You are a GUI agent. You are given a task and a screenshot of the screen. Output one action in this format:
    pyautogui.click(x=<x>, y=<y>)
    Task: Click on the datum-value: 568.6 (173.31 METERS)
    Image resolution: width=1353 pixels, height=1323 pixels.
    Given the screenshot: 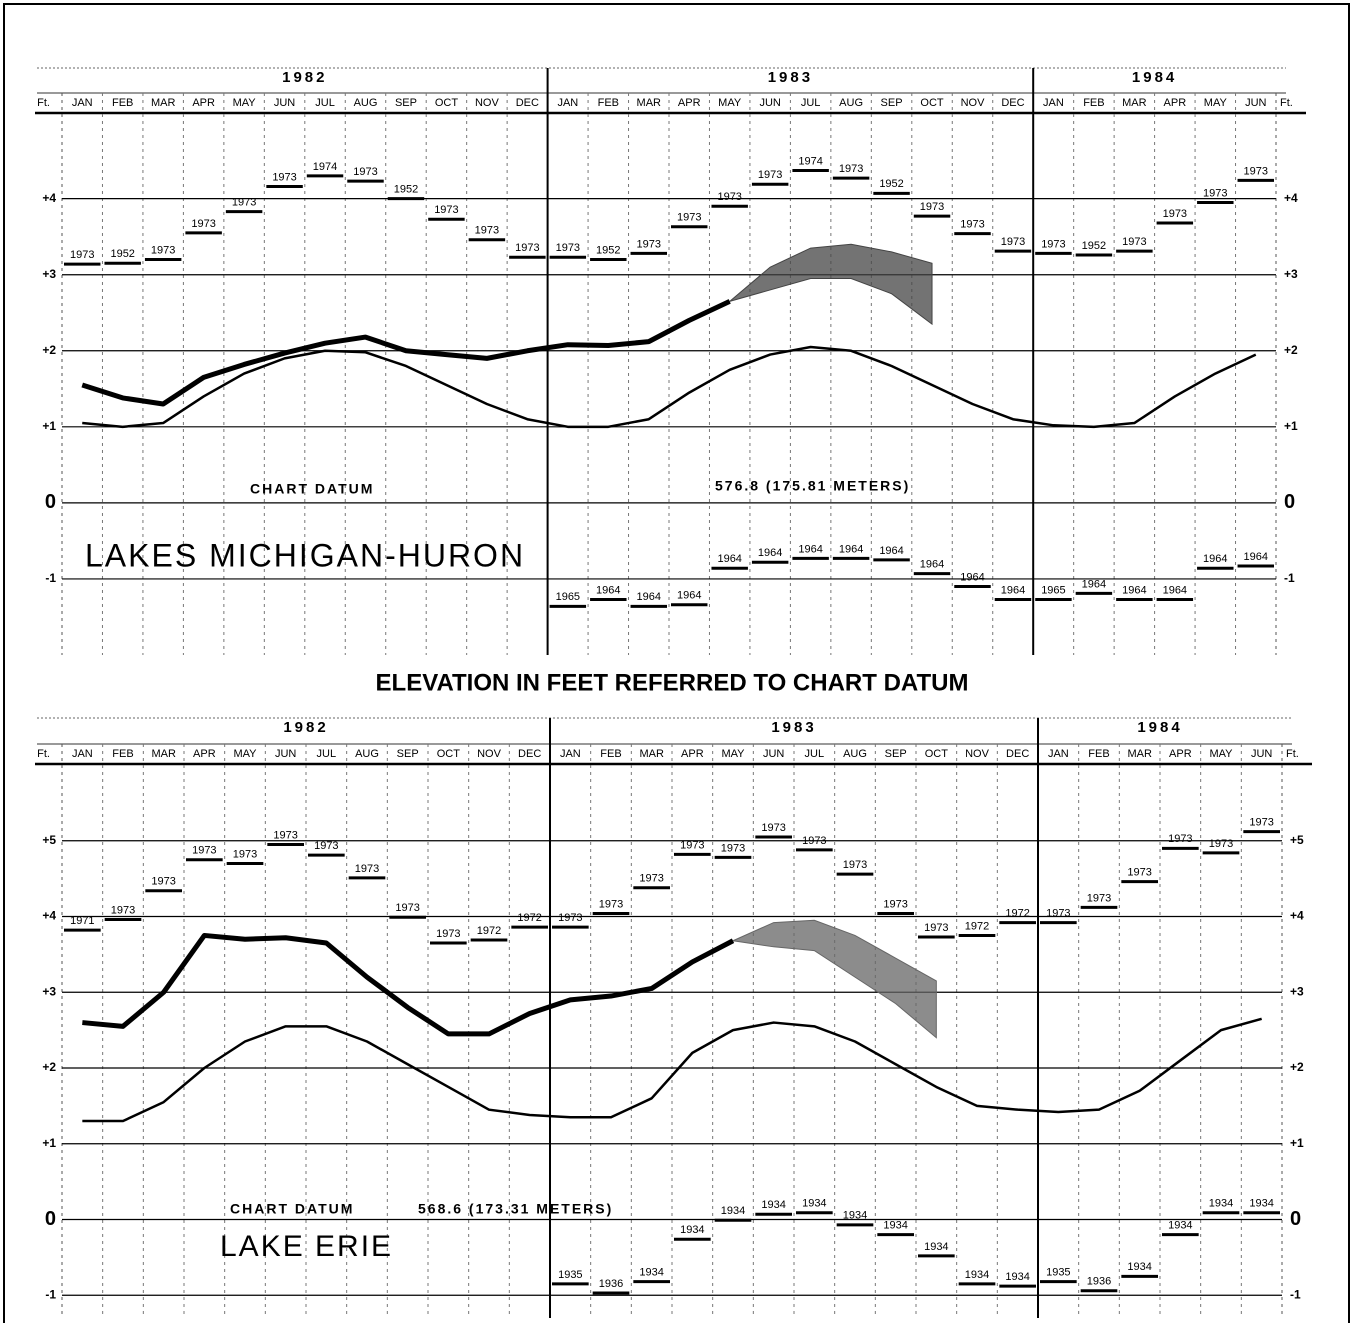 What is the action you would take?
    pyautogui.click(x=515, y=1209)
    